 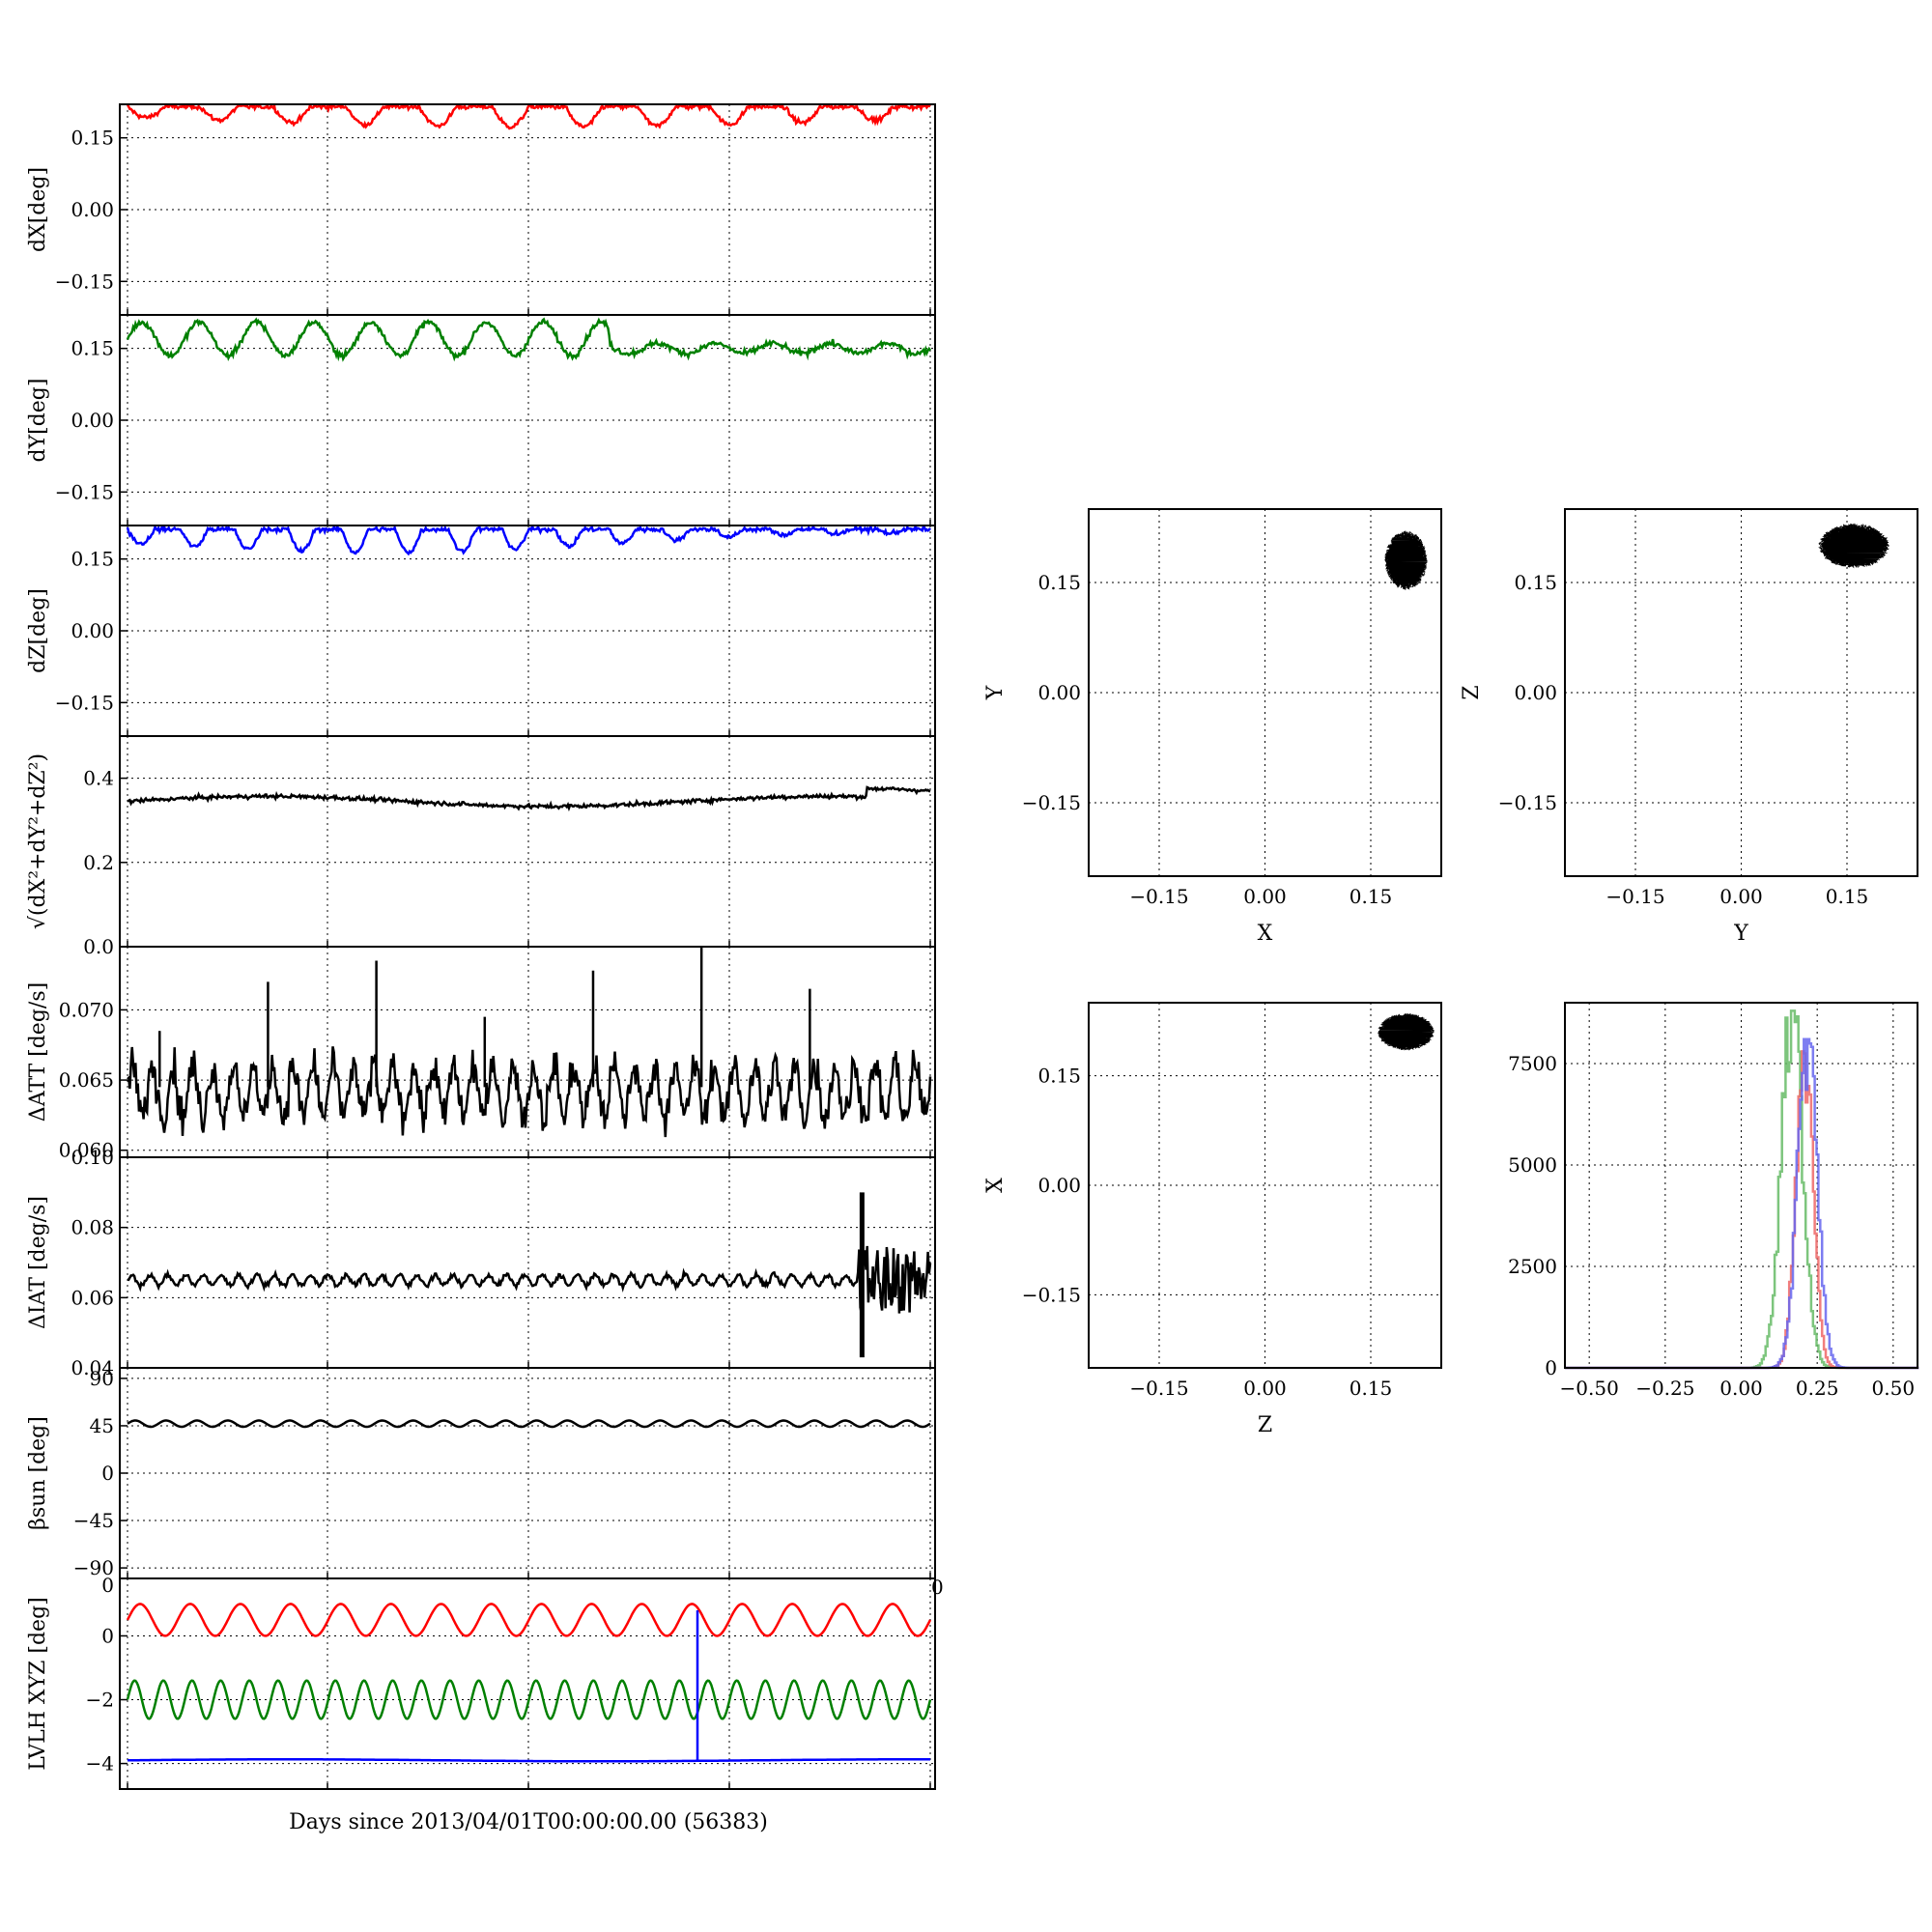 What do you see at coordinates (1817, 1388) in the screenshot?
I see `x-tick-label: 0.25` at bounding box center [1817, 1388].